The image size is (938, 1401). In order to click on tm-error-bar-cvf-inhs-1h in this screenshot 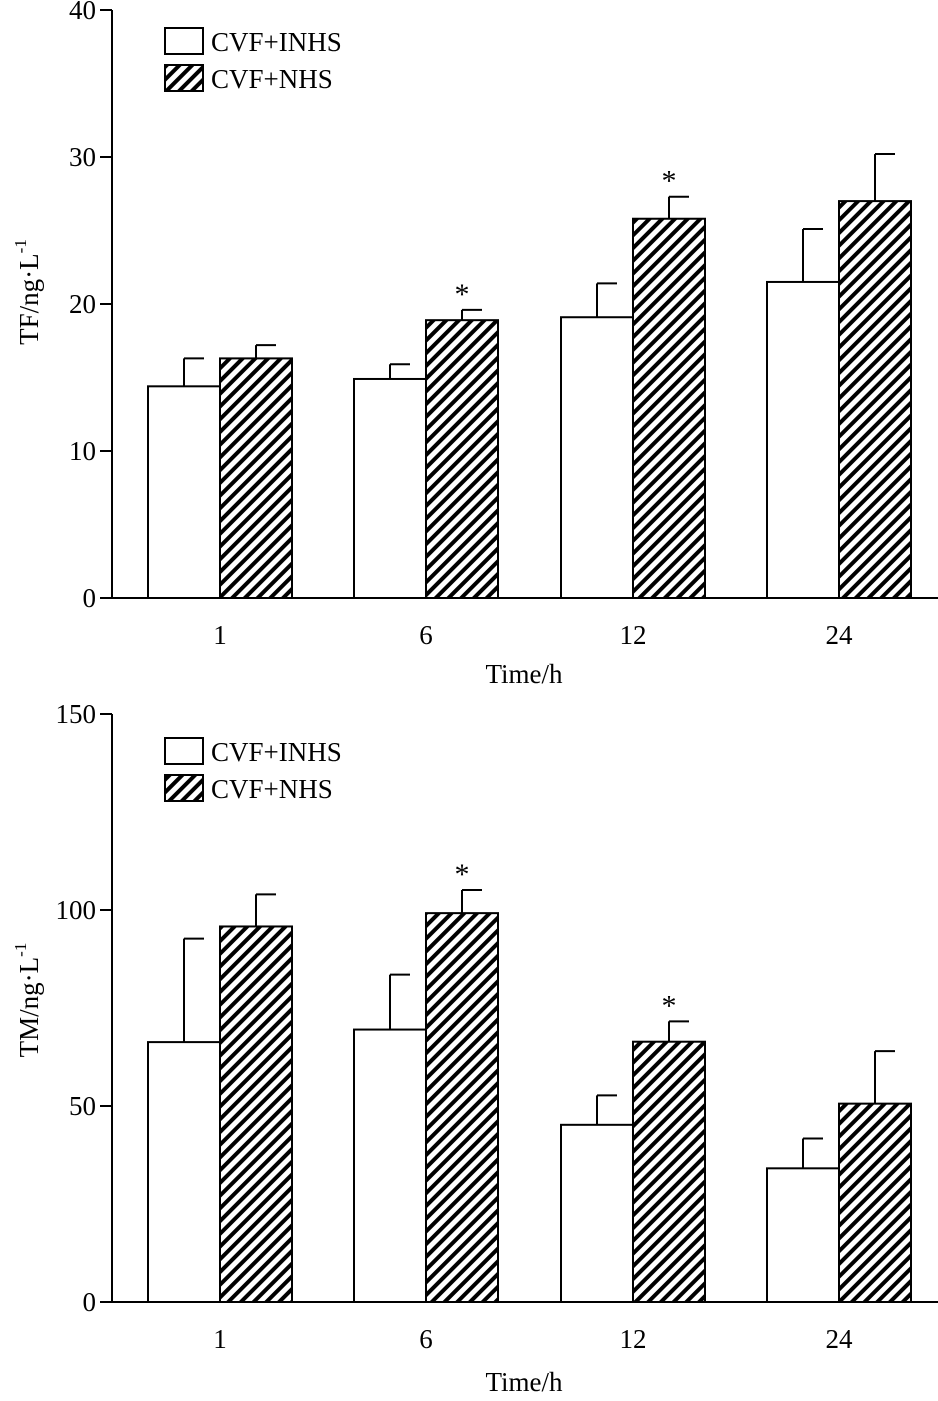, I will do `click(193, 990)`.